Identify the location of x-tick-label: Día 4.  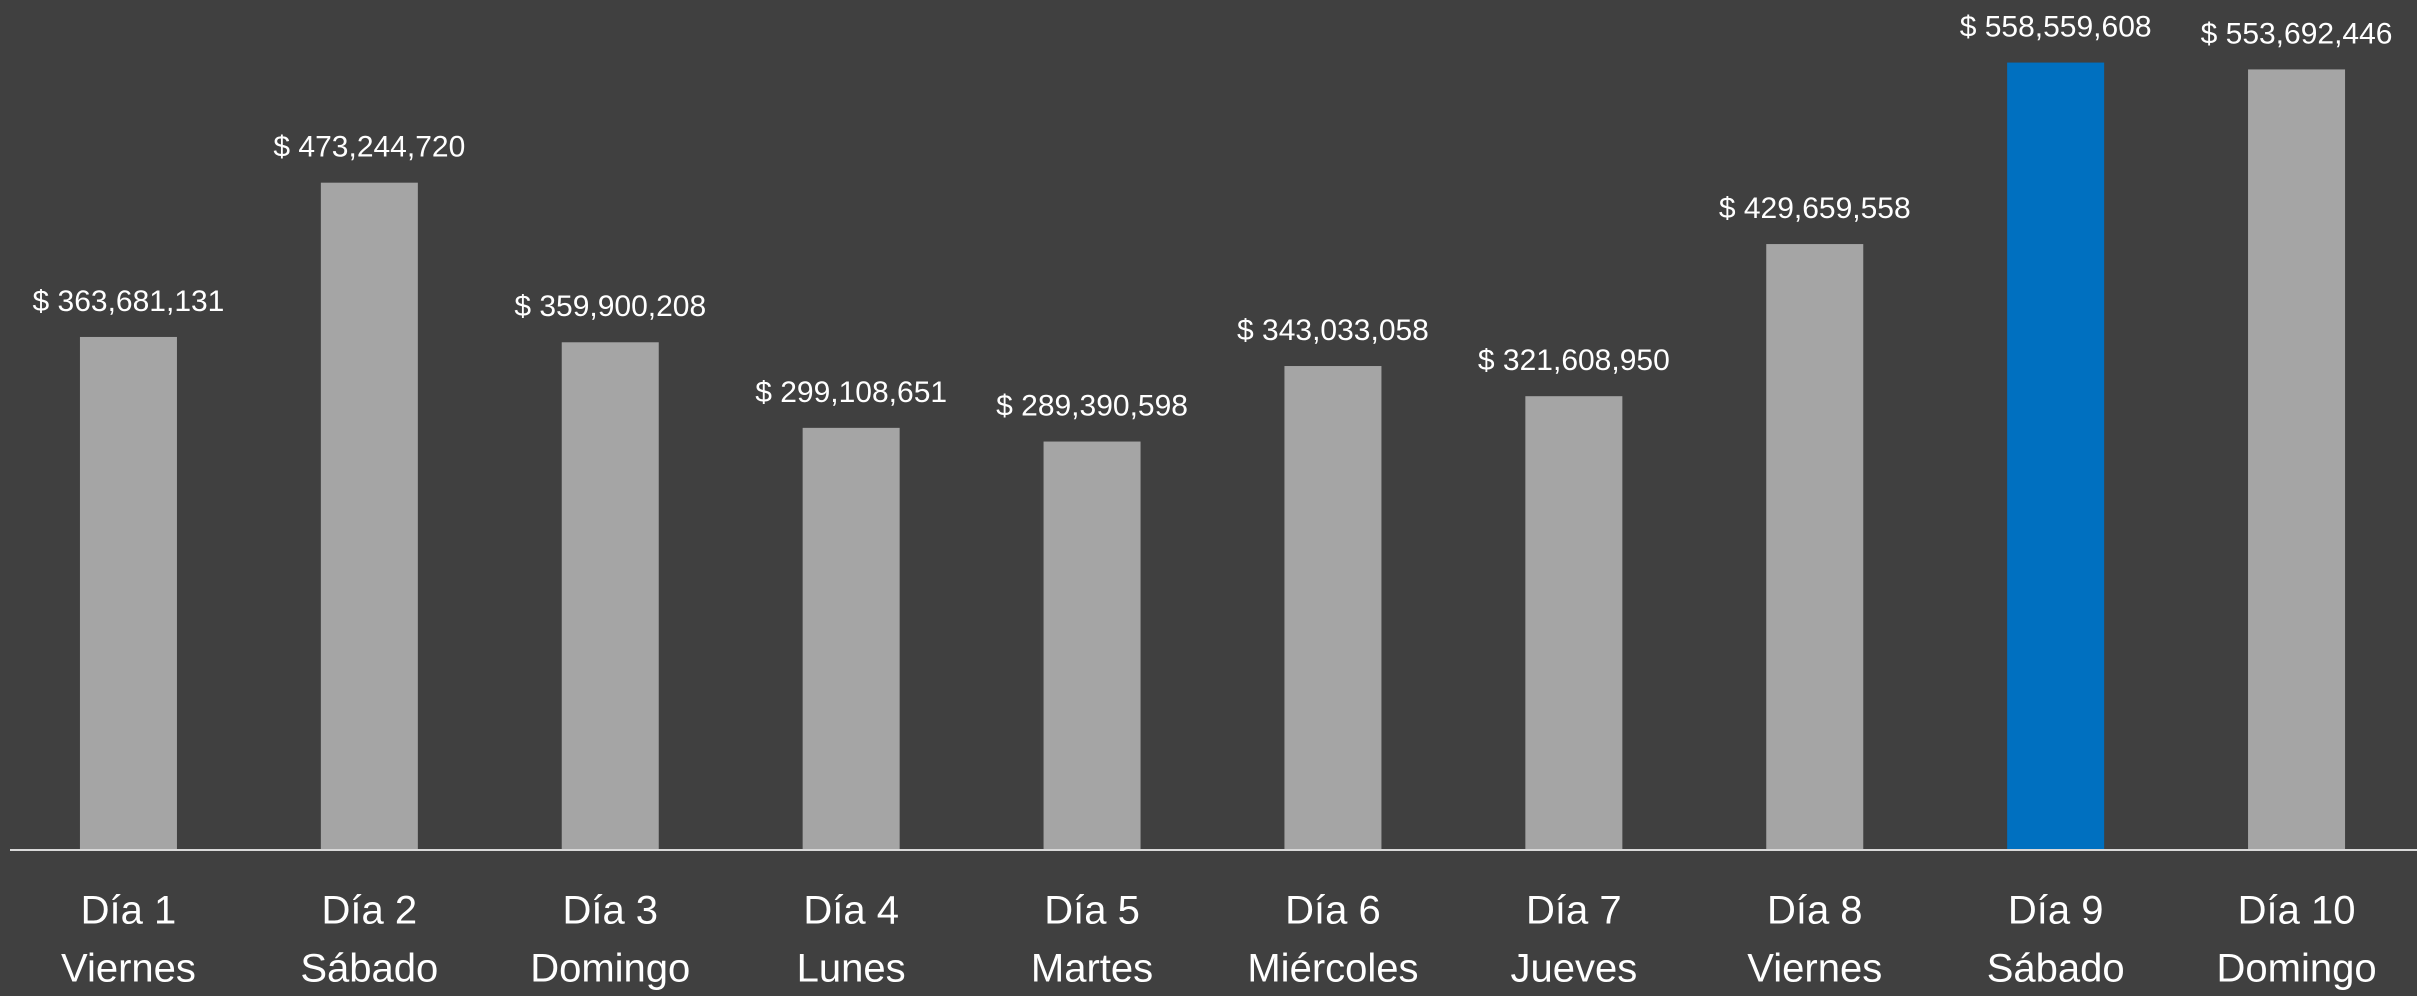
(851, 911).